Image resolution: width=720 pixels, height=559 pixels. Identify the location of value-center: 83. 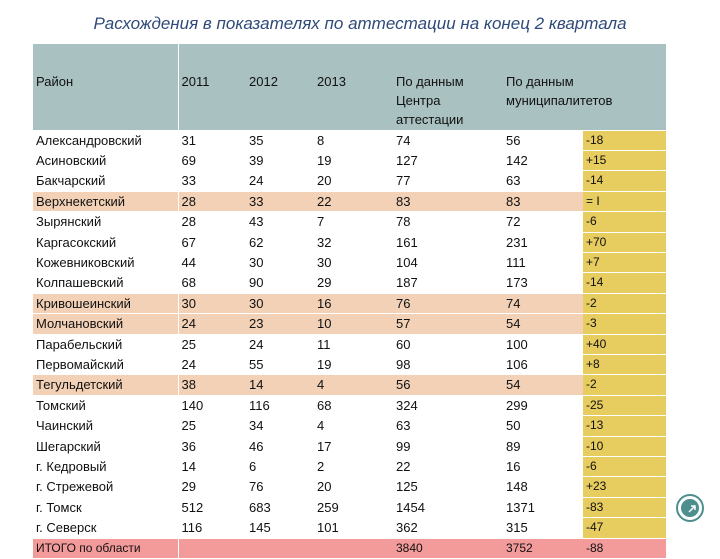
(448, 202).